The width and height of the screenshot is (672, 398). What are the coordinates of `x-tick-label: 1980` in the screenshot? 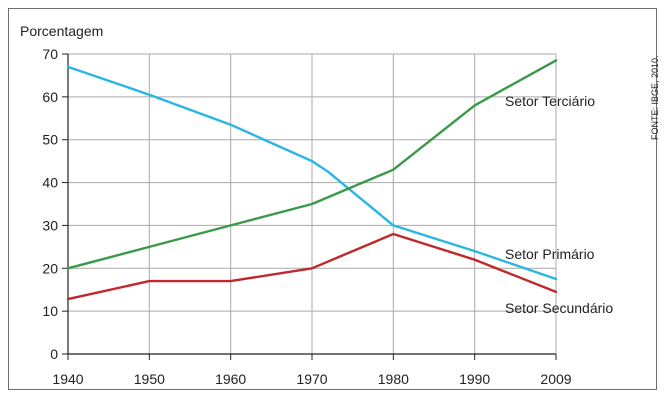 It's located at (393, 379).